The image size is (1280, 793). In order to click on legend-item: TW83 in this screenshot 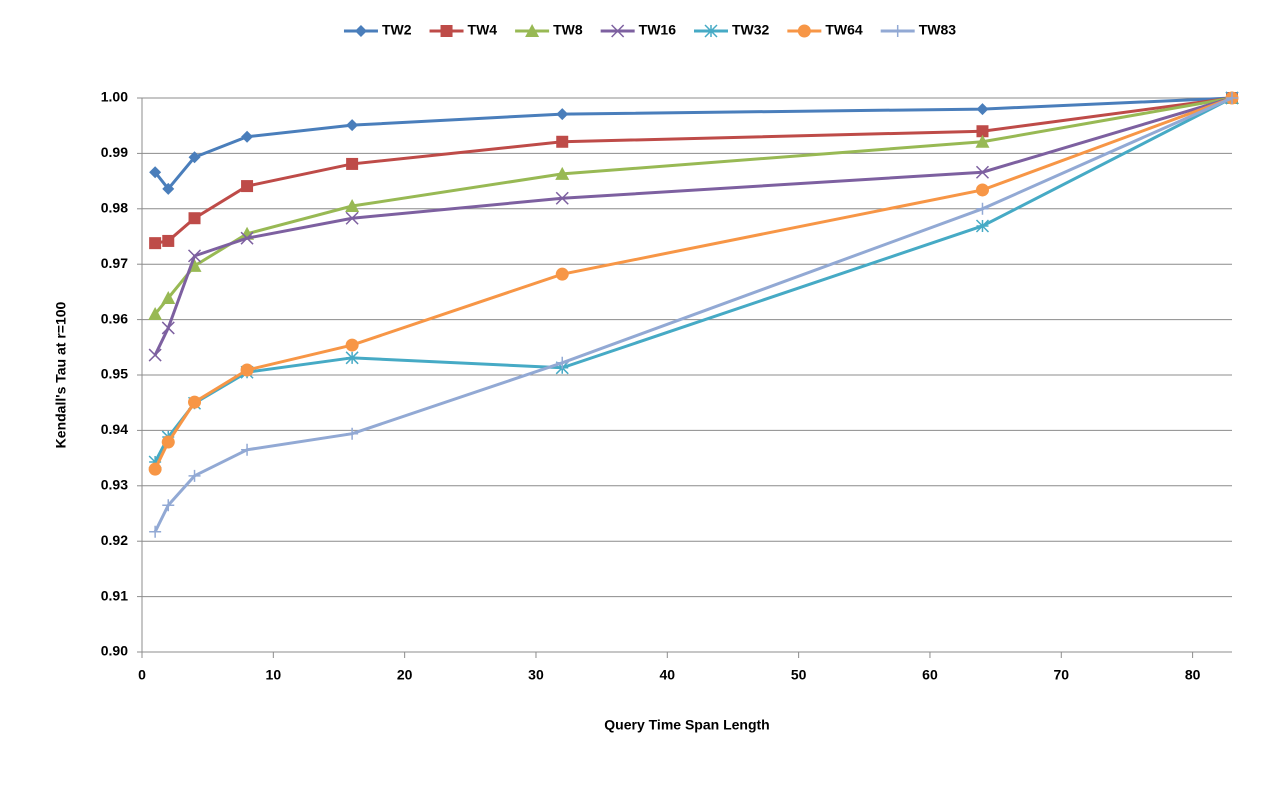, I will do `click(918, 30)`.